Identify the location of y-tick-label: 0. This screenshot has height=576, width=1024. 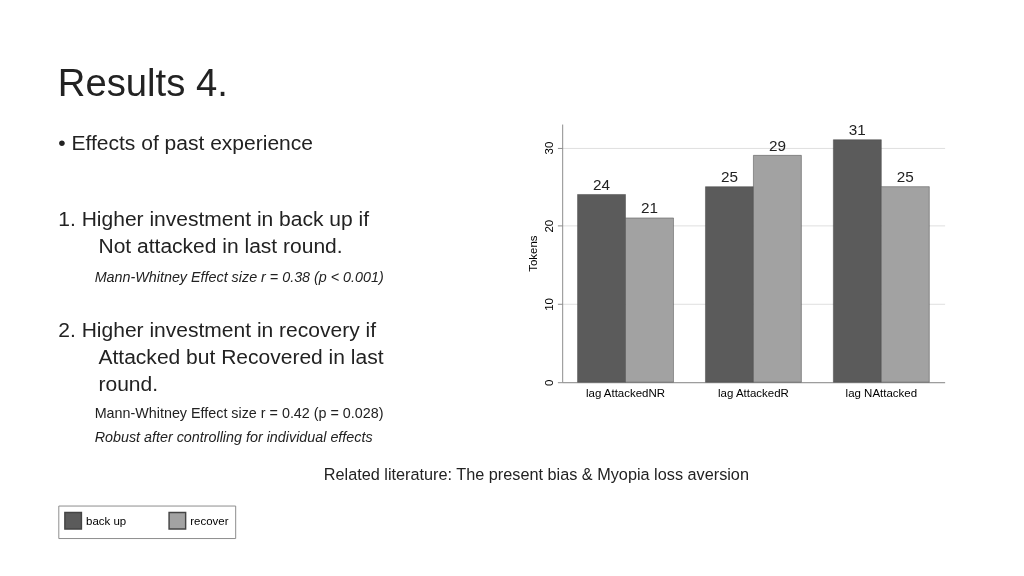
(549, 382).